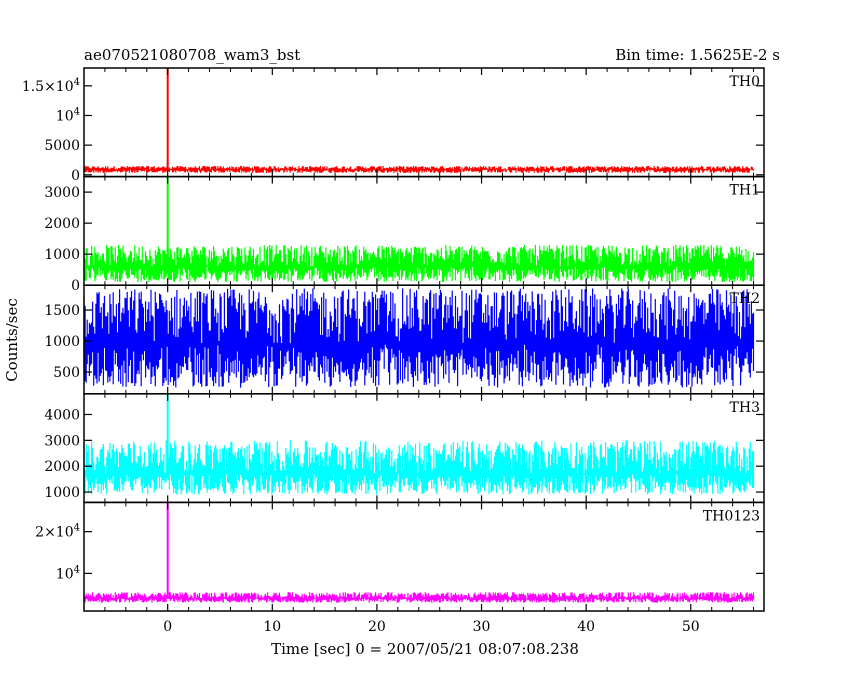 The image size is (850, 680). What do you see at coordinates (377, 627) in the screenshot?
I see `x-tick-label: 20` at bounding box center [377, 627].